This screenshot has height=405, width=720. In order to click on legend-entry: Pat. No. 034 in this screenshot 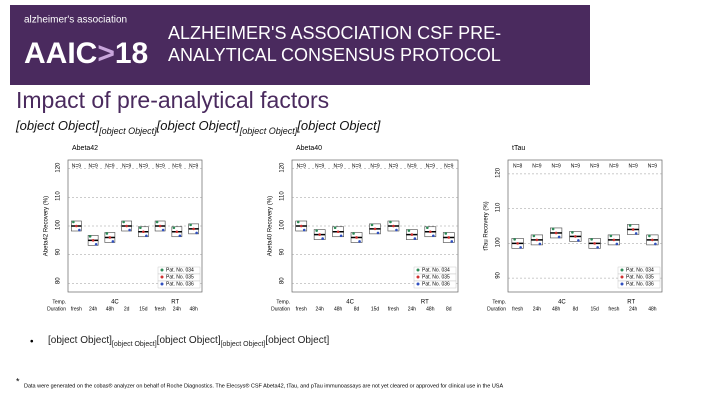, I will do `click(436, 270)`.